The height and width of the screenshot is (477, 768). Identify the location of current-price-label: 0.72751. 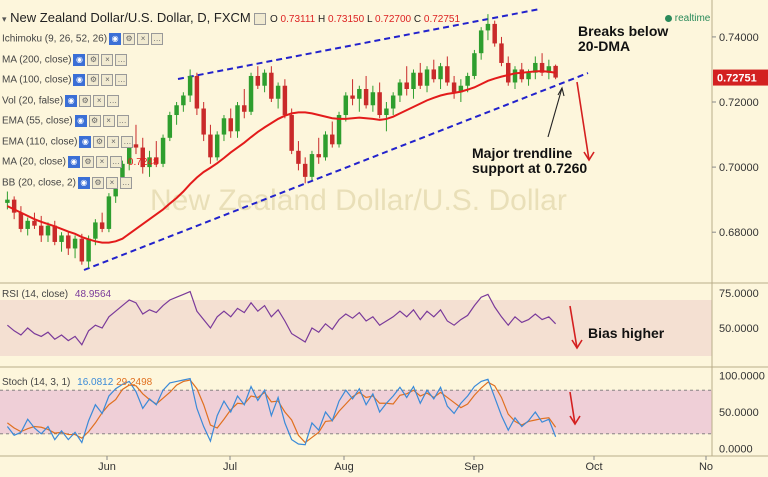
(737, 79).